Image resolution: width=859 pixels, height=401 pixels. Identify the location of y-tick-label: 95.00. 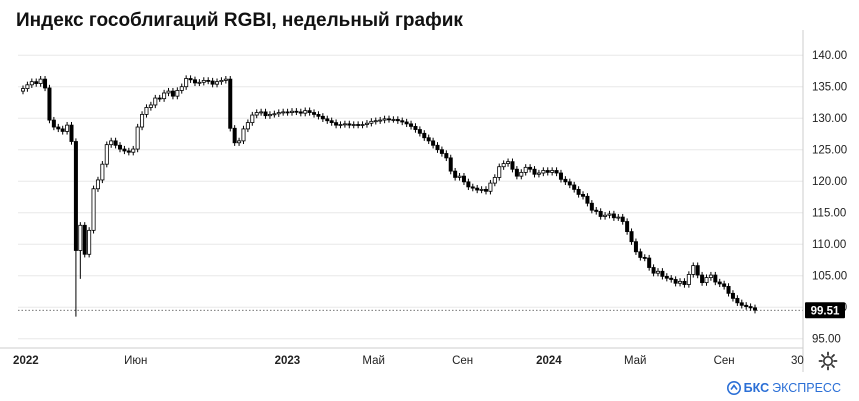
(826, 340).